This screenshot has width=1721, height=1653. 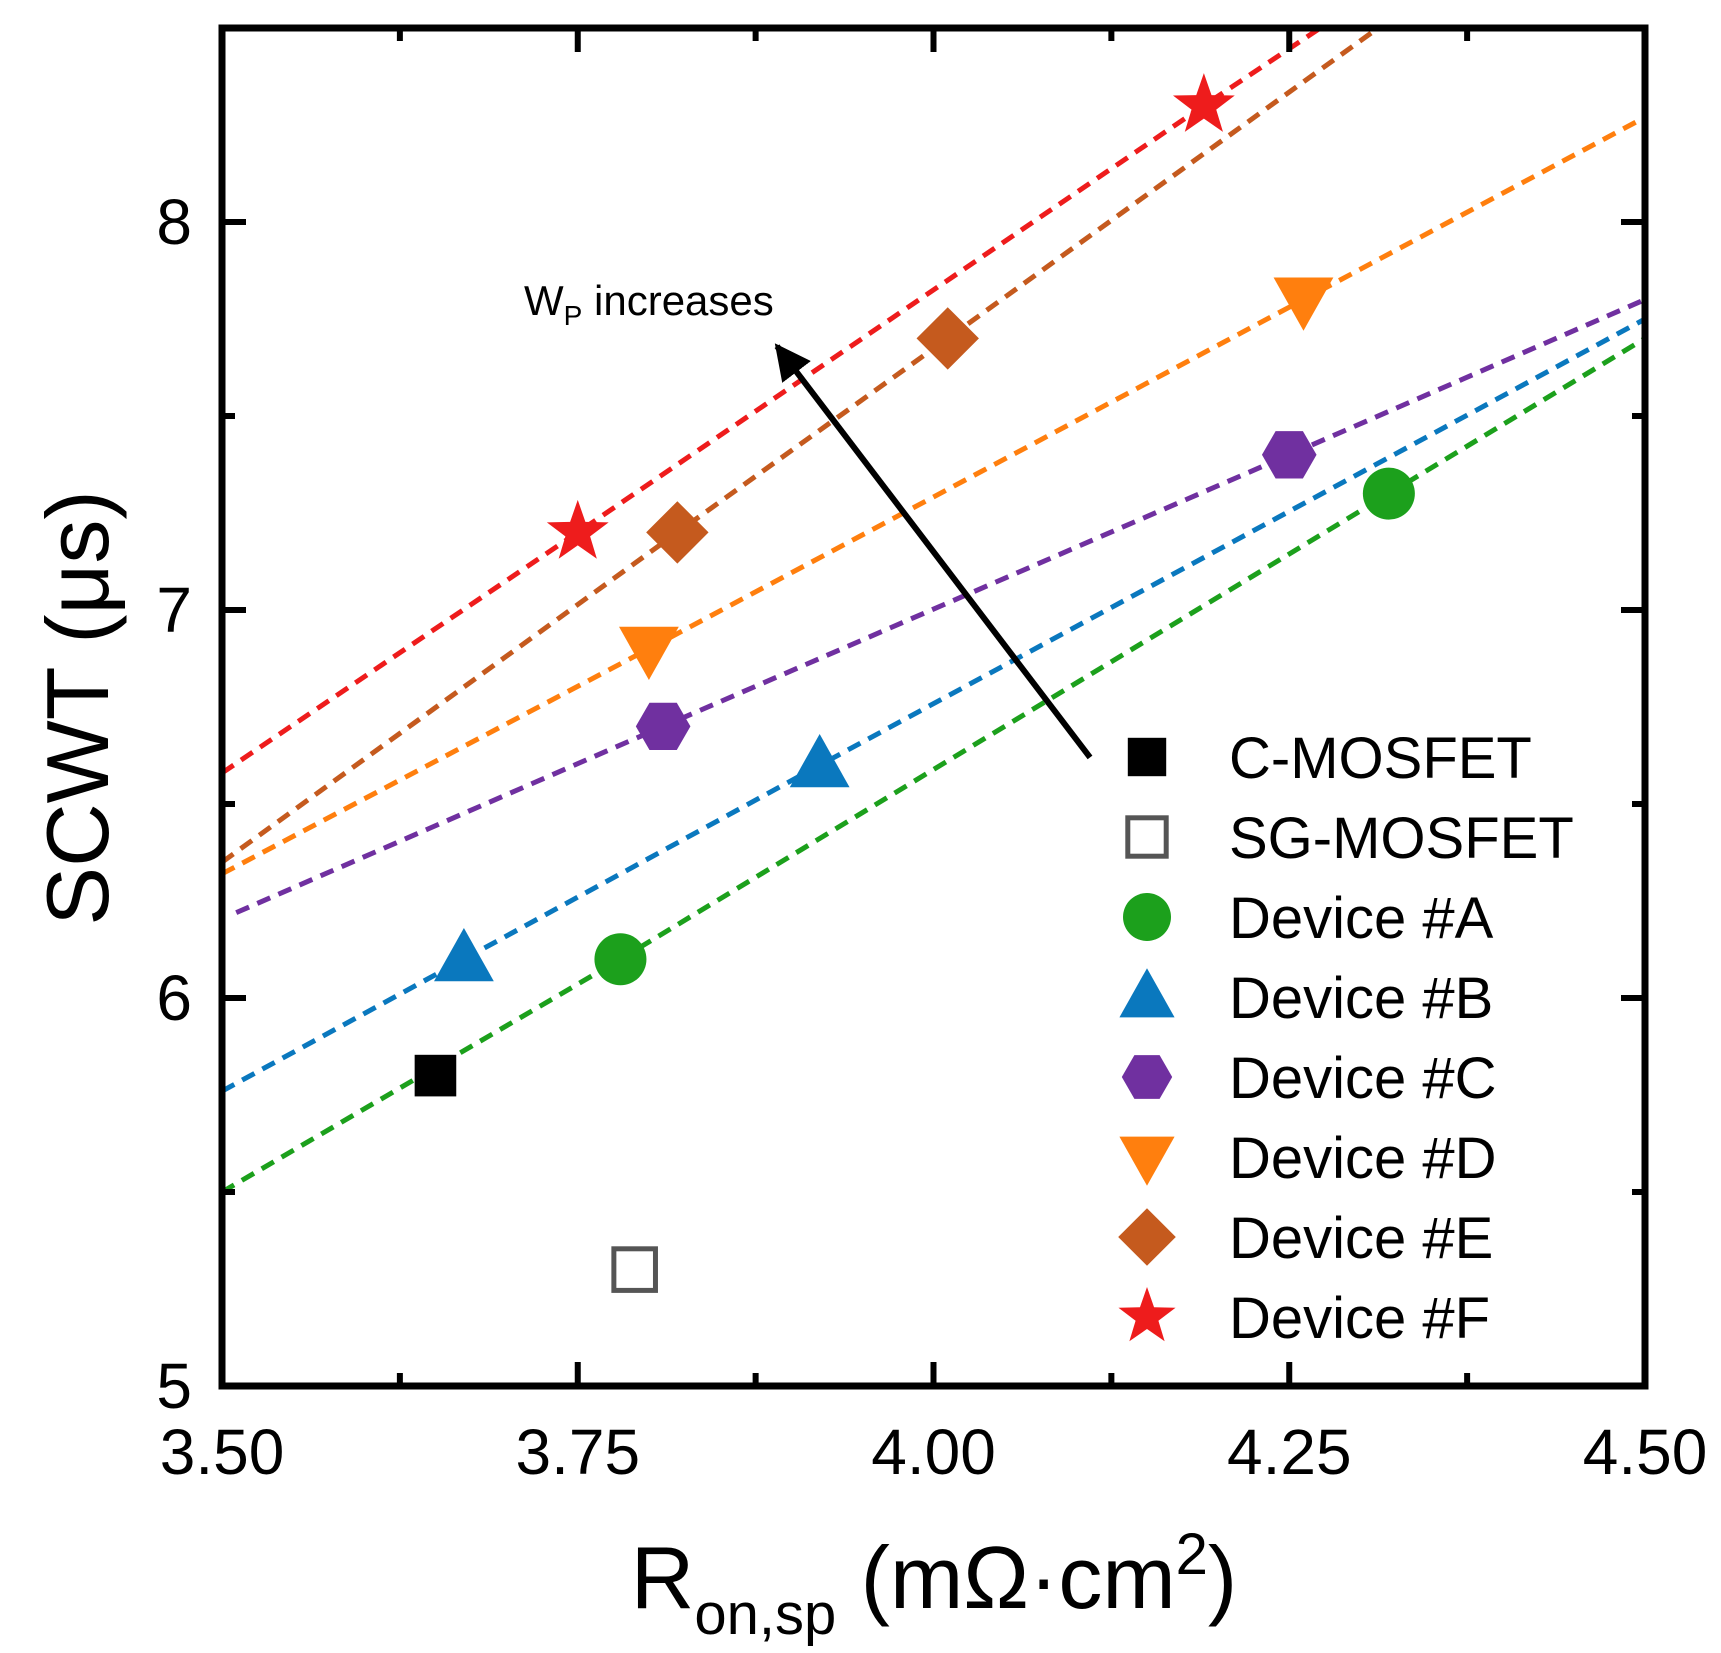 I want to click on x-axis-title-main: R, so click(x=663, y=1577).